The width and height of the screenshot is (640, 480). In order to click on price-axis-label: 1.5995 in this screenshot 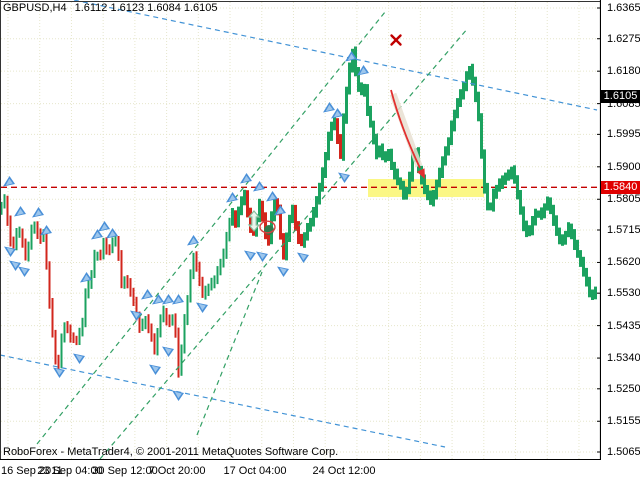, I will do `click(623, 134)`.